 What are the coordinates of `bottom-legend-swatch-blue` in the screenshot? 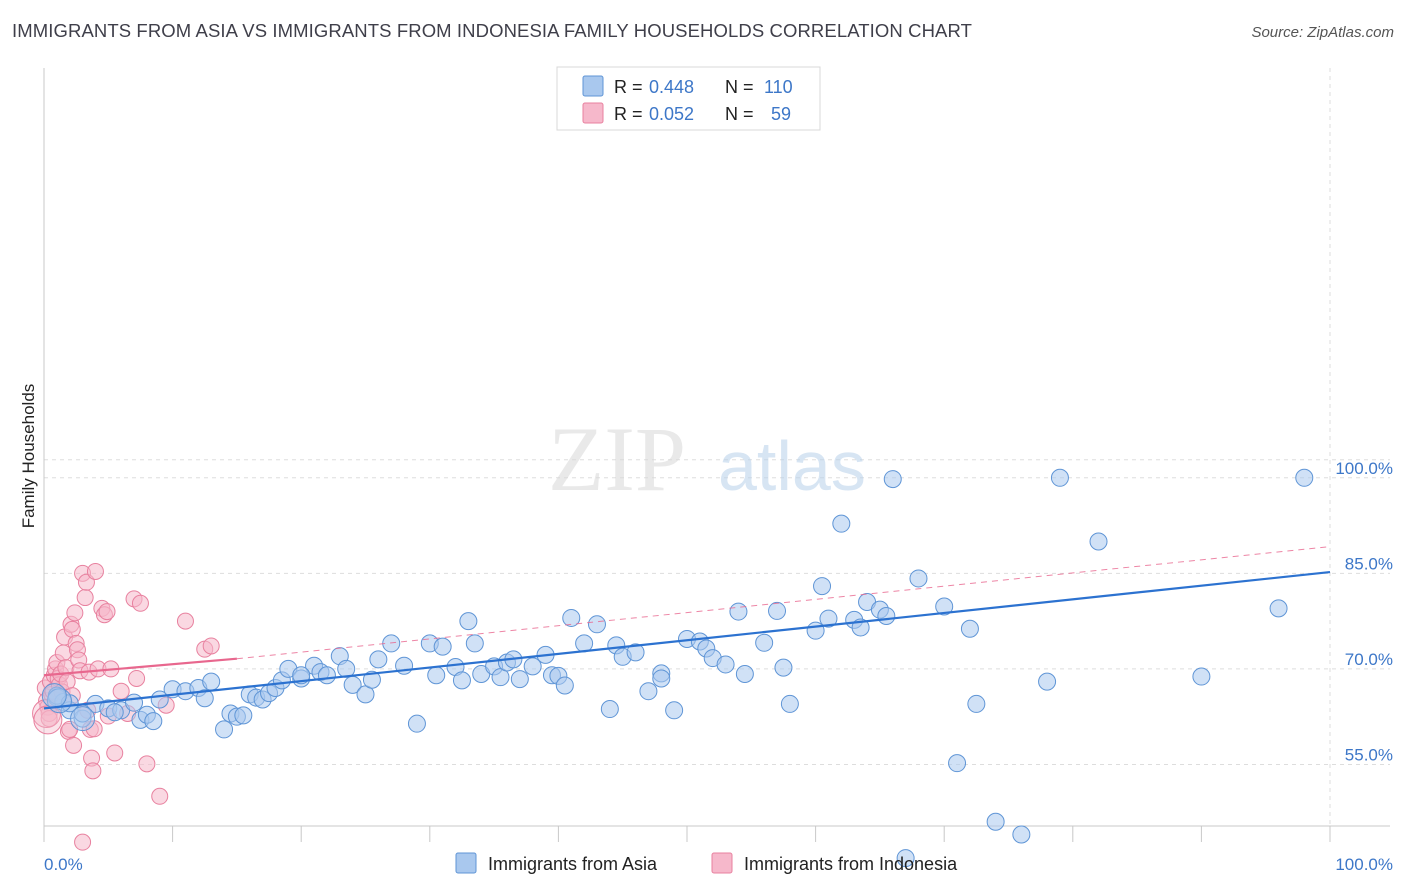 It's located at (466, 863).